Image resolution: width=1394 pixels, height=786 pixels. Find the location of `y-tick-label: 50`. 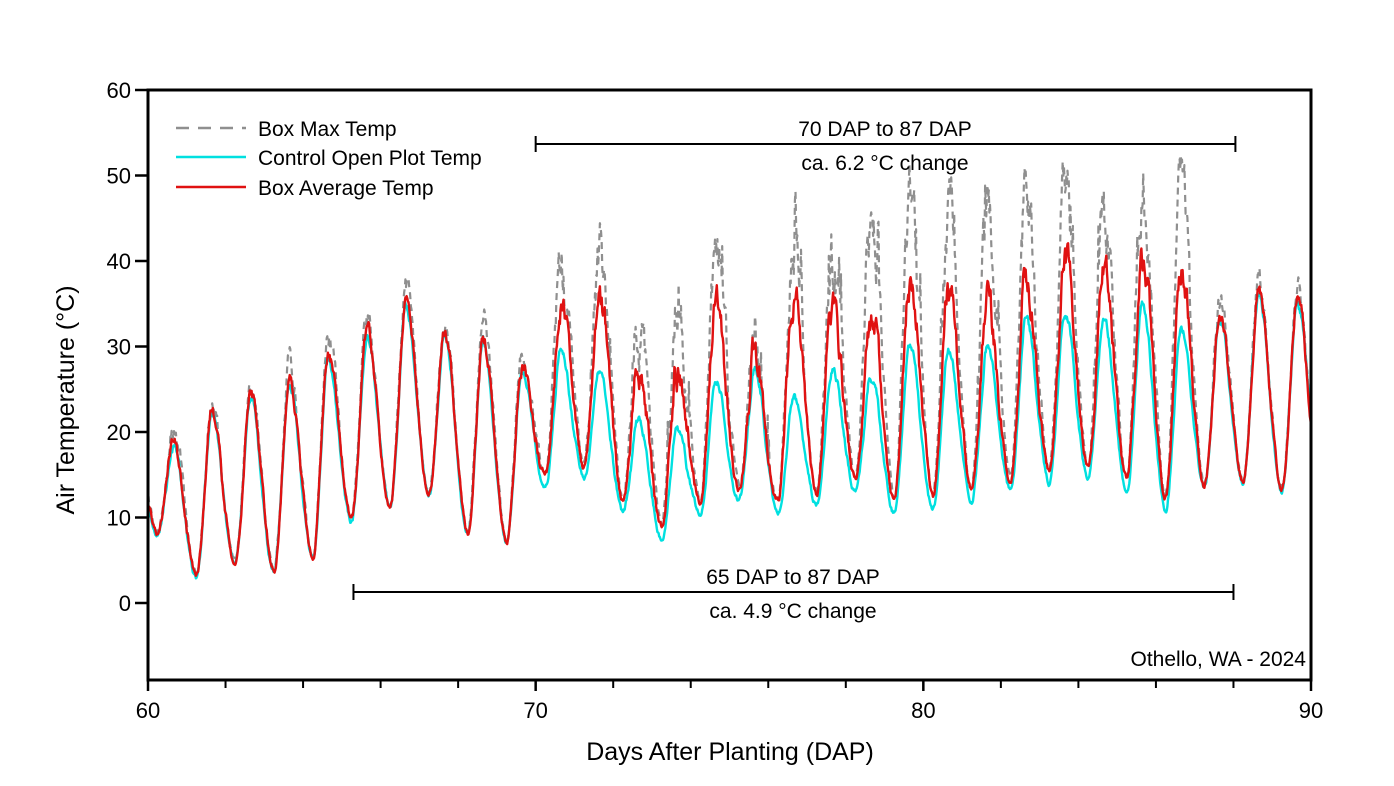

y-tick-label: 50 is located at coordinates (119, 176).